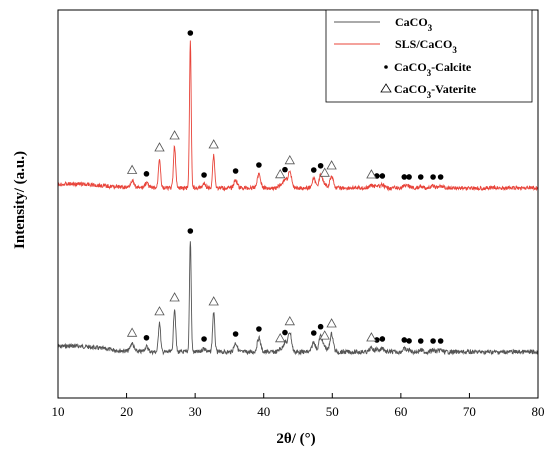 This screenshot has height=452, width=550. Describe the element at coordinates (332, 411) in the screenshot. I see `x-tick-label-50: 50` at that location.